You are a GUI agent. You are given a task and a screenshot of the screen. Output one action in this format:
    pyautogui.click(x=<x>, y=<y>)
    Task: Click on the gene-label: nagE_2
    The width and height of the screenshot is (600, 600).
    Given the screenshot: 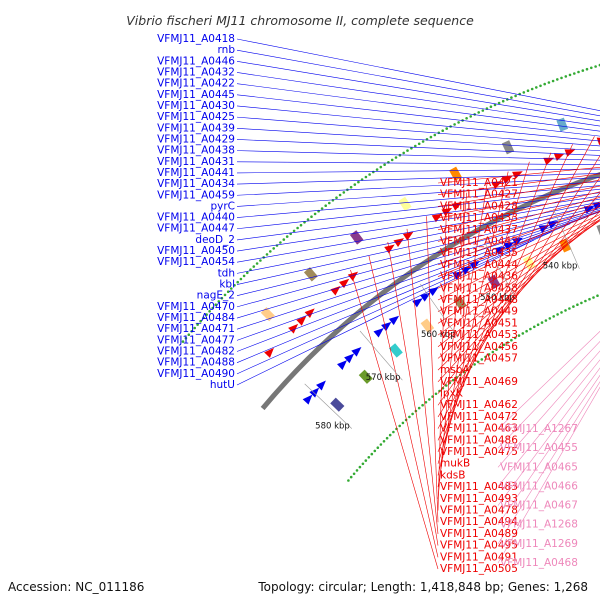 What is the action you would take?
    pyautogui.click(x=216, y=296)
    